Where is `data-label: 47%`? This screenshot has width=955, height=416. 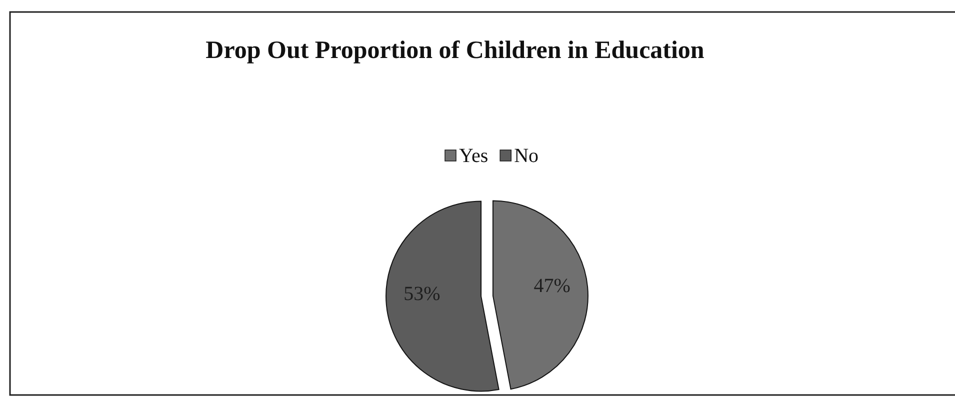
data-label: 47% is located at coordinates (552, 285).